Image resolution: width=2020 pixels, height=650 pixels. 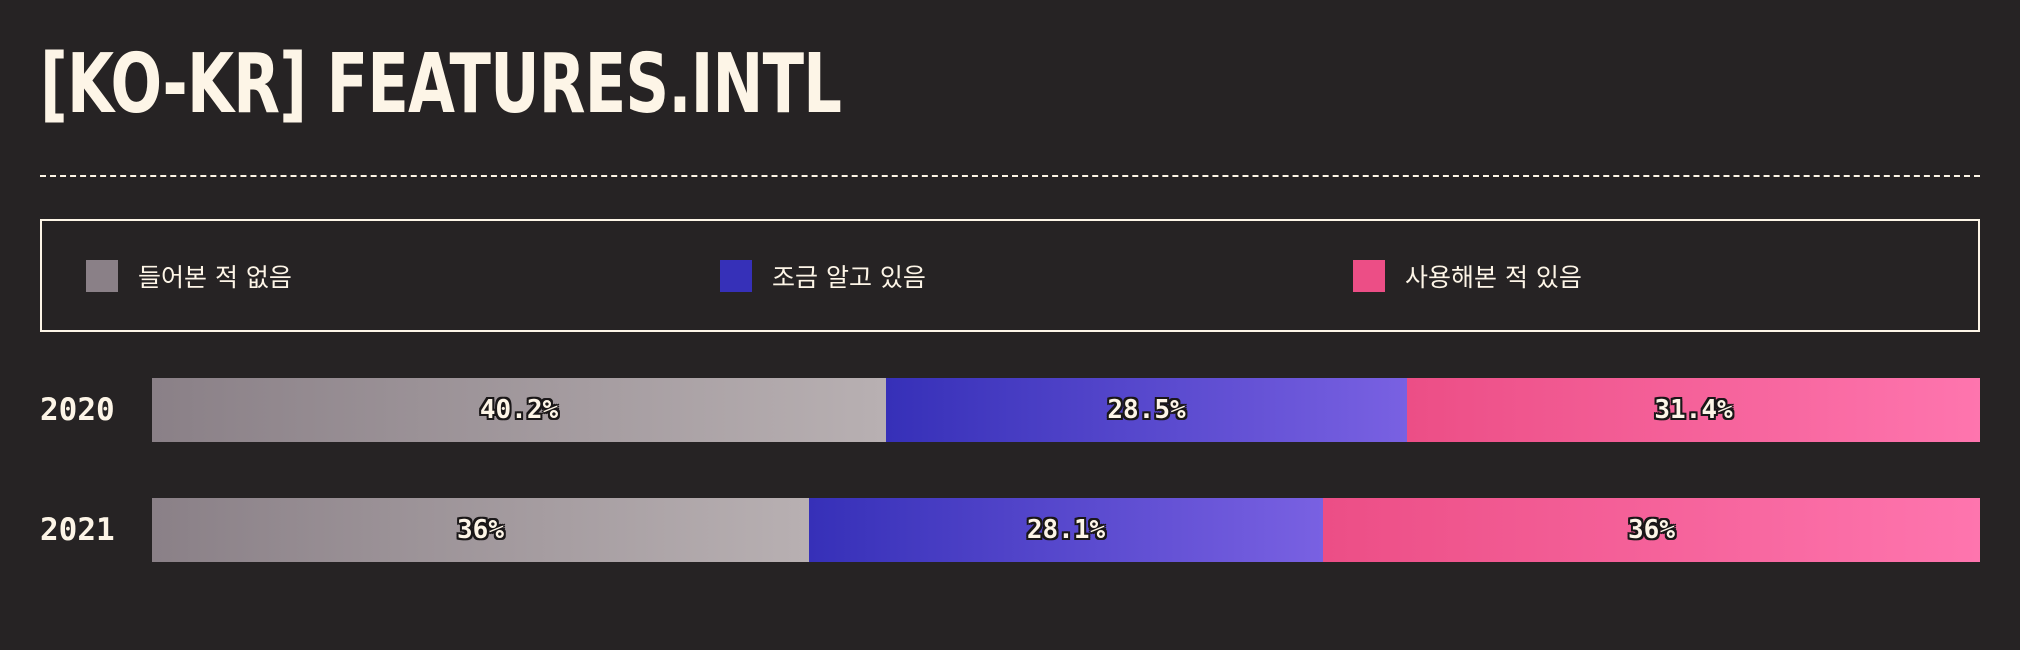 I want to click on legend-swatch-never-heard, so click(x=102, y=275).